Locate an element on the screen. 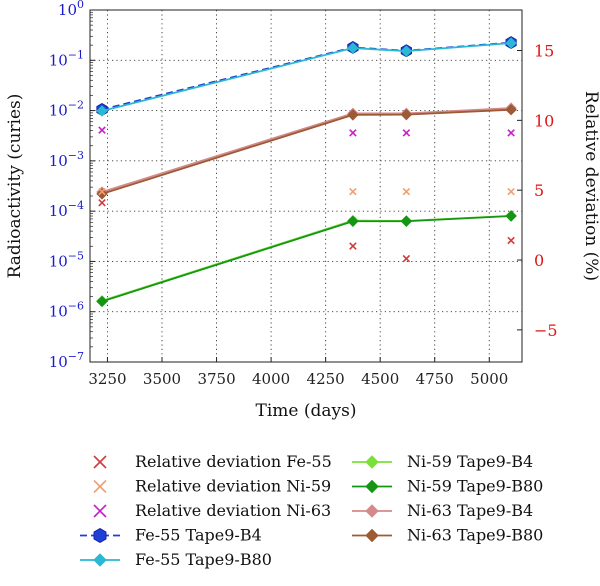  x-tick-label: 3250 is located at coordinates (107, 379).